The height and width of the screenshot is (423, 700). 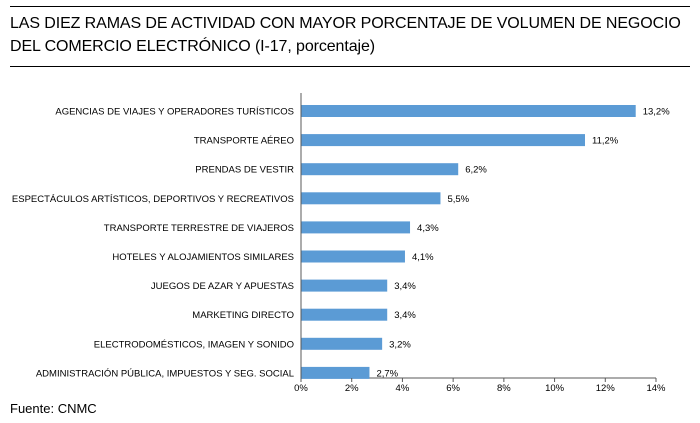 I want to click on value-label-1: 13,2%, so click(x=656, y=112).